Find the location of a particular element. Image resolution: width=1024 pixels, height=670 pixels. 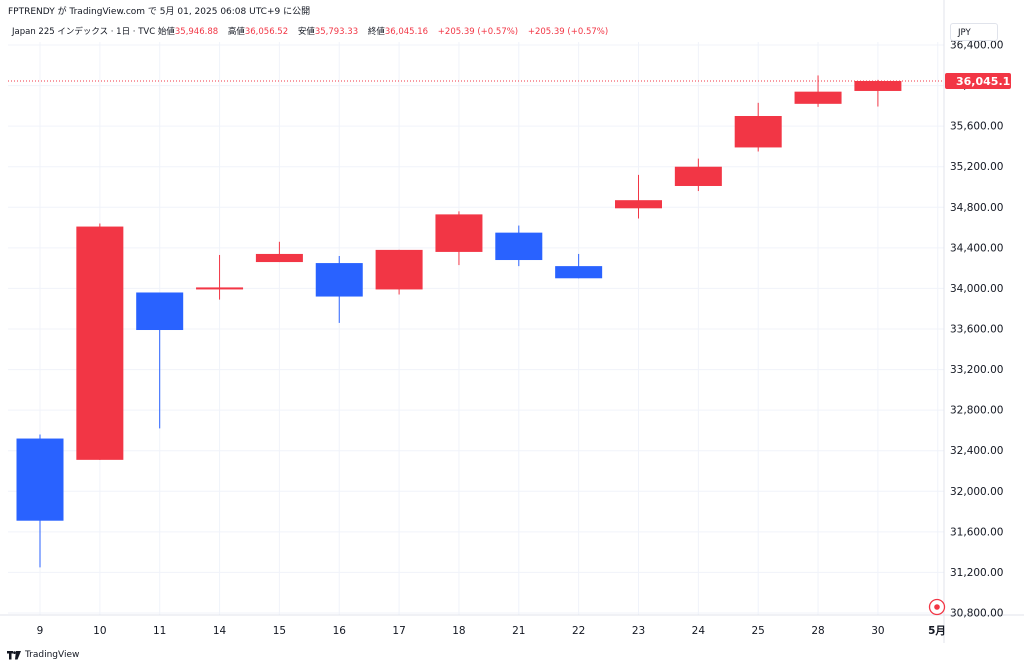

time-tick-label: 11 is located at coordinates (159, 631).